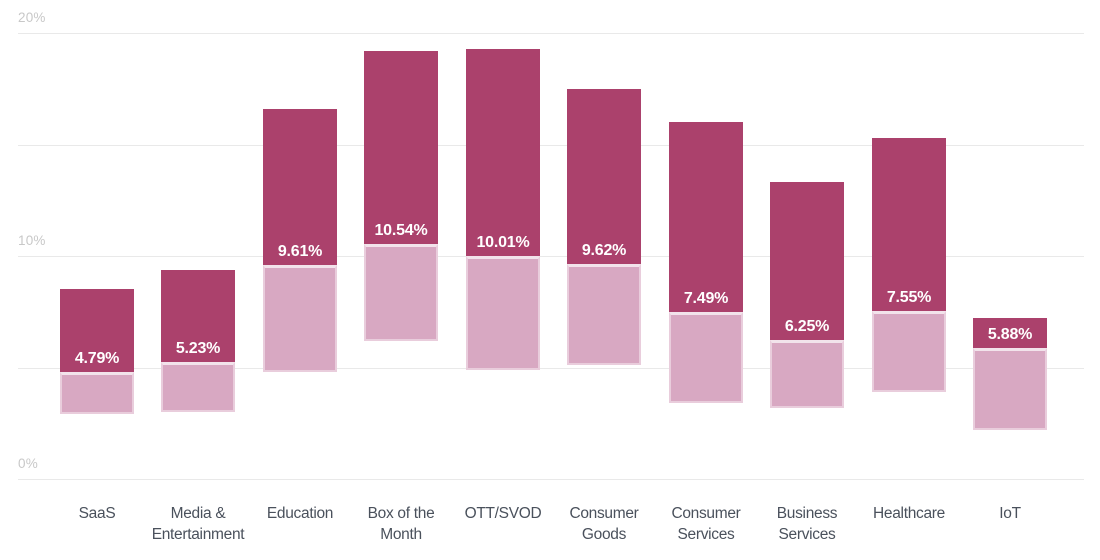 The height and width of the screenshot is (560, 1100). What do you see at coordinates (97, 358) in the screenshot?
I see `bar-saas-value-label: 4.79%` at bounding box center [97, 358].